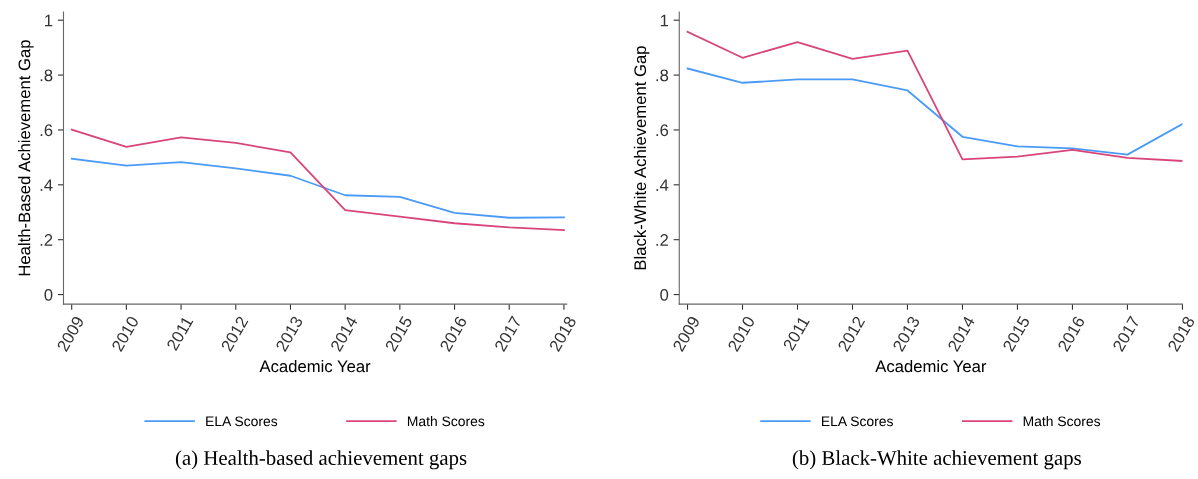  Describe the element at coordinates (26, 158) in the screenshot. I see `y-axis-title: Health-Based Achievement Gap` at that location.